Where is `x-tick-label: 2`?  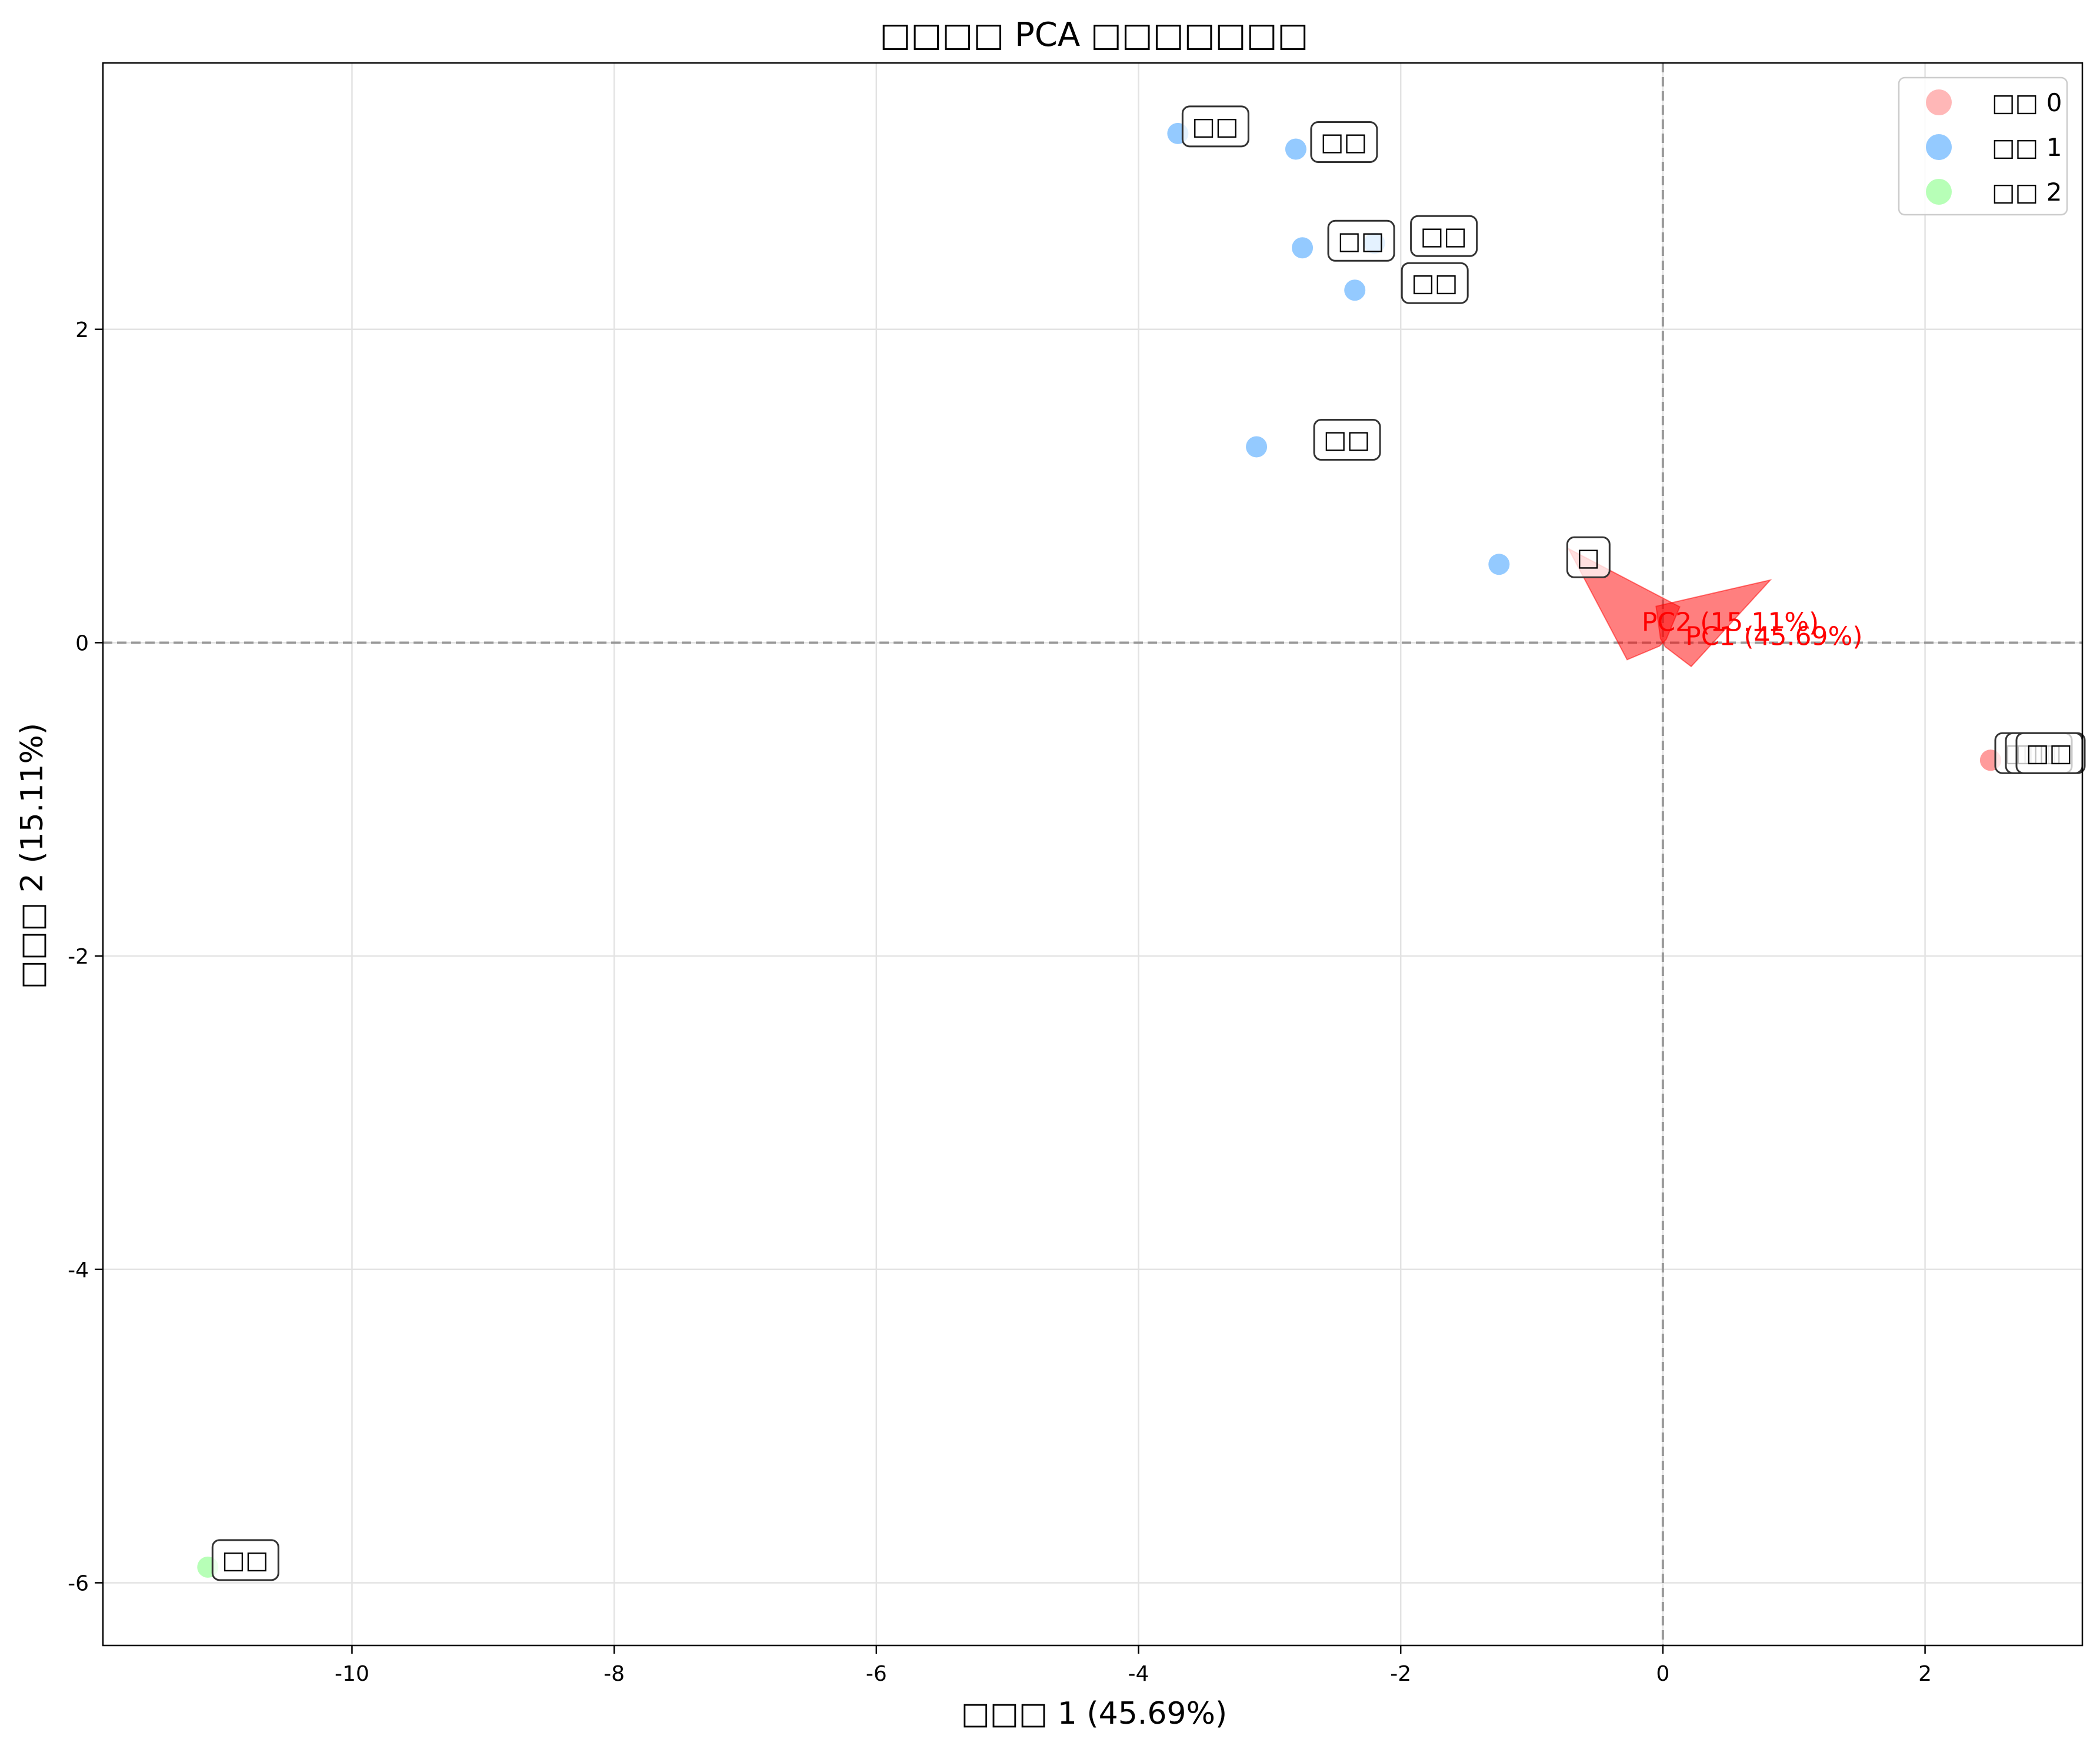
x-tick-label: 2 is located at coordinates (1925, 1674).